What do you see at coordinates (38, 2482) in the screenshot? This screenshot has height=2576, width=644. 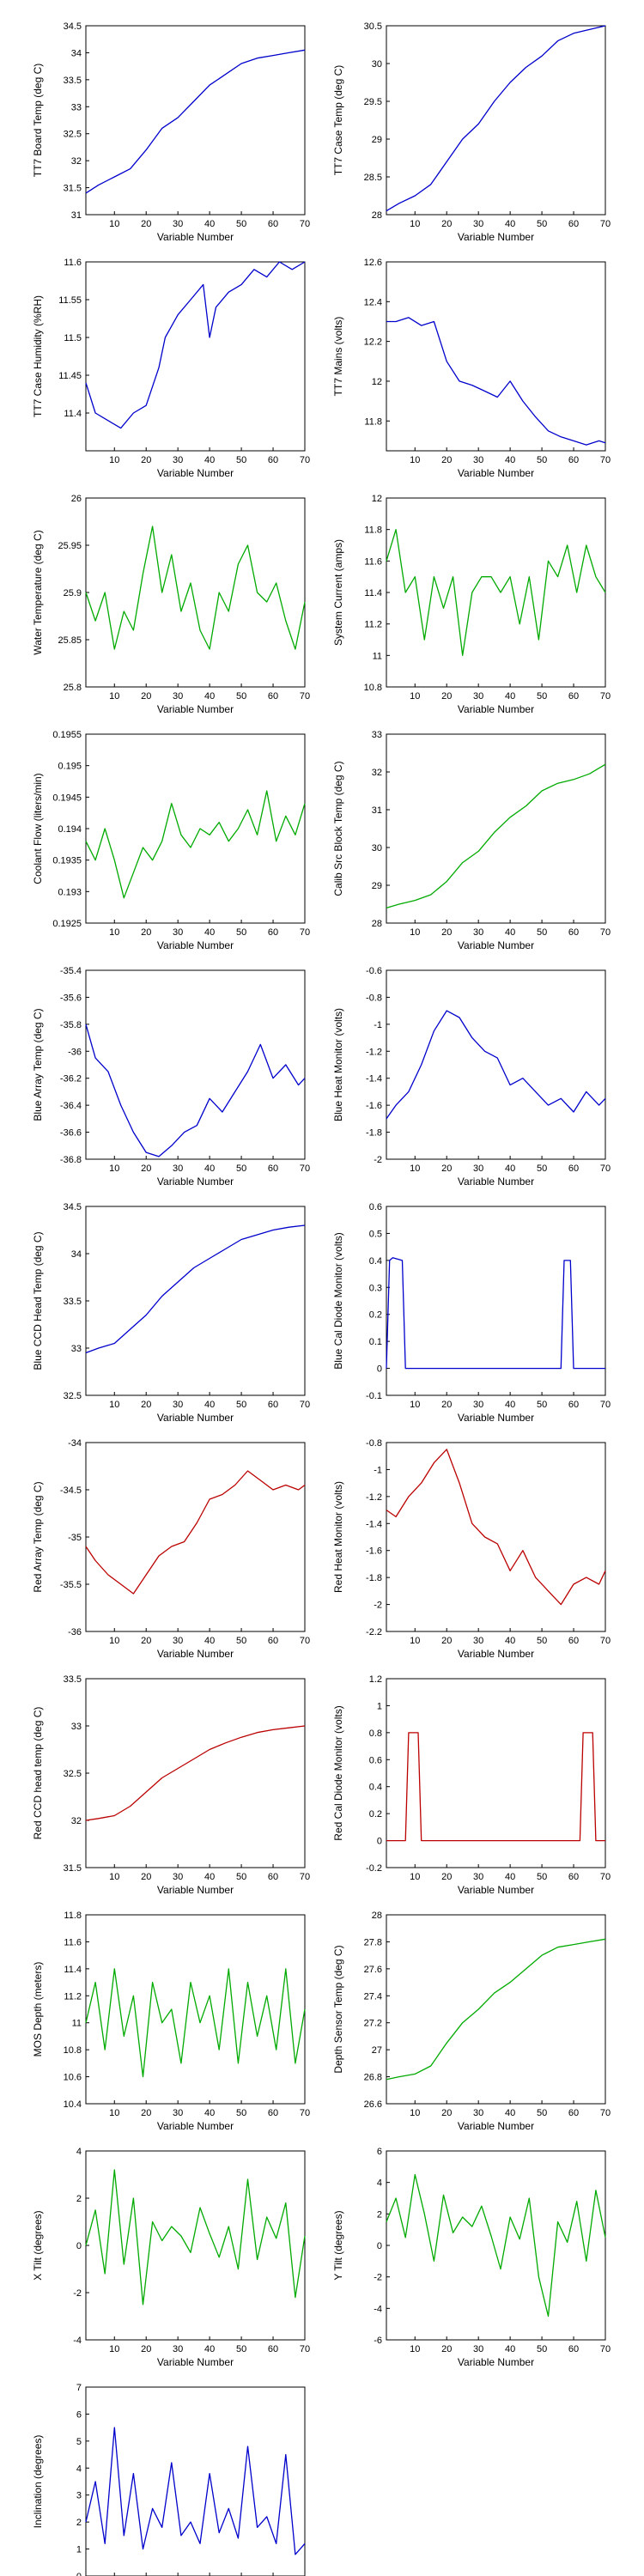 I see `y-axis-label: Inclination (degrees)` at bounding box center [38, 2482].